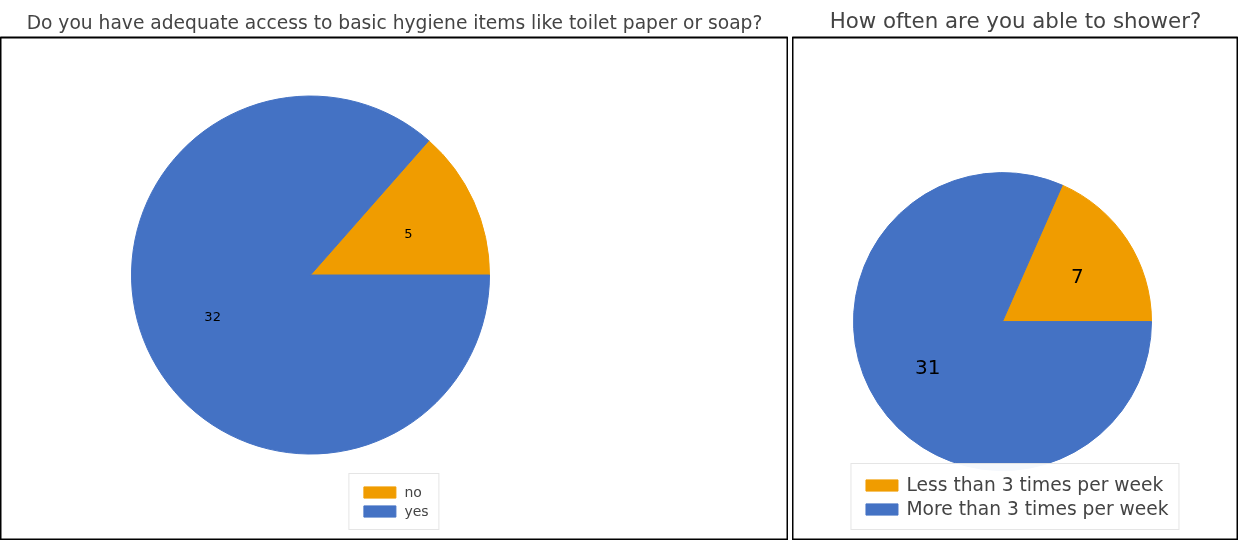 This screenshot has width=1244, height=542. What do you see at coordinates (1035, 484) in the screenshot?
I see `legend-label: Less than 3 times per week` at bounding box center [1035, 484].